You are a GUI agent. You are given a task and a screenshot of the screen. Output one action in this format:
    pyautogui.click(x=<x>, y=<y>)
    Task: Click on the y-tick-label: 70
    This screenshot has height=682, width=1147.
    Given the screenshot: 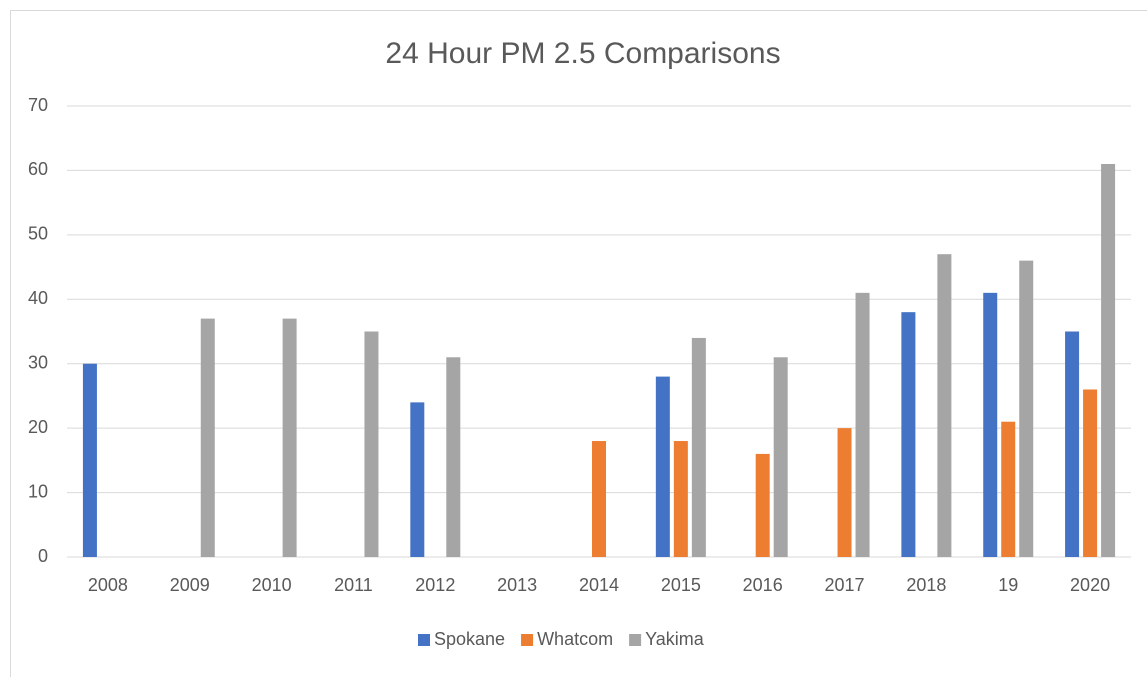 What is the action you would take?
    pyautogui.click(x=38, y=105)
    